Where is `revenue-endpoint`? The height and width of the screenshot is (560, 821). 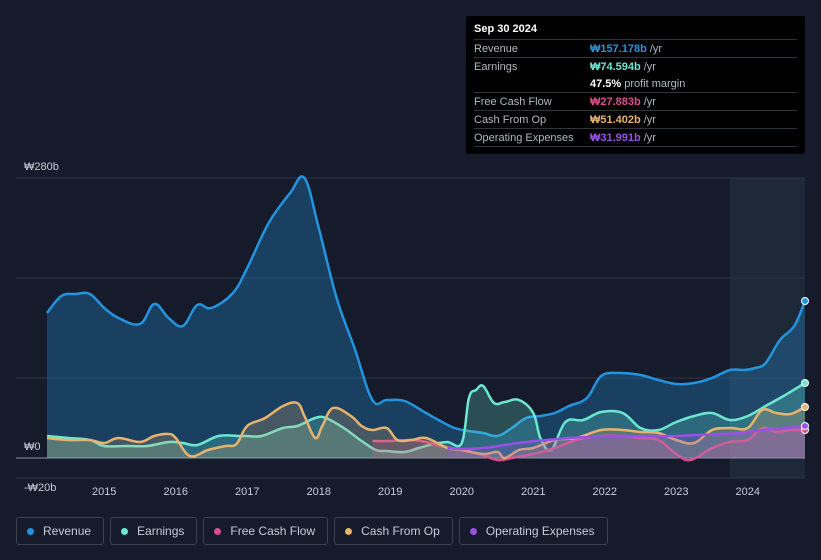
revenue-endpoint is located at coordinates (805, 301).